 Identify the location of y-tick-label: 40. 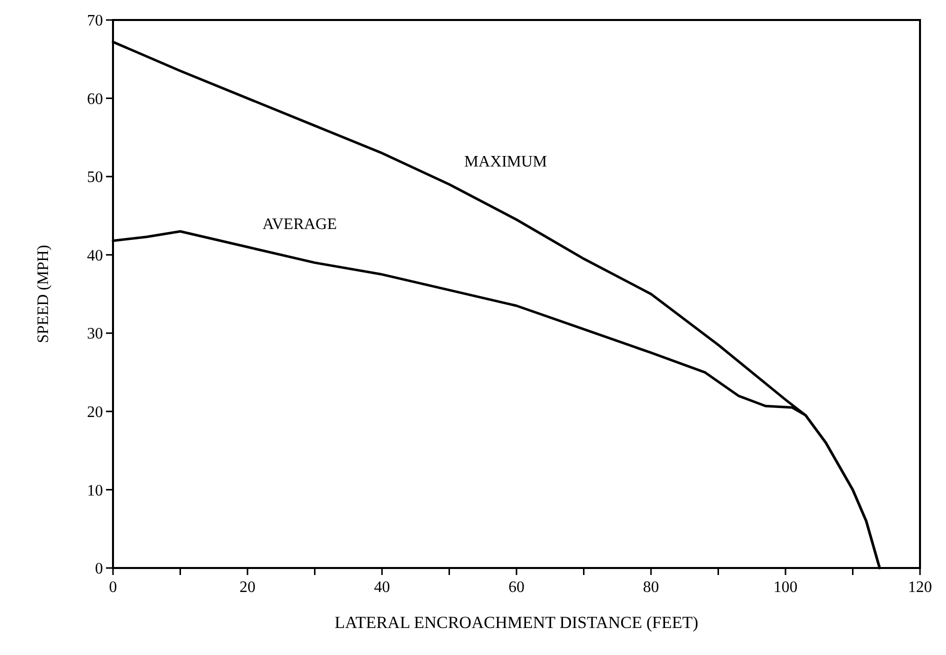
(95, 255).